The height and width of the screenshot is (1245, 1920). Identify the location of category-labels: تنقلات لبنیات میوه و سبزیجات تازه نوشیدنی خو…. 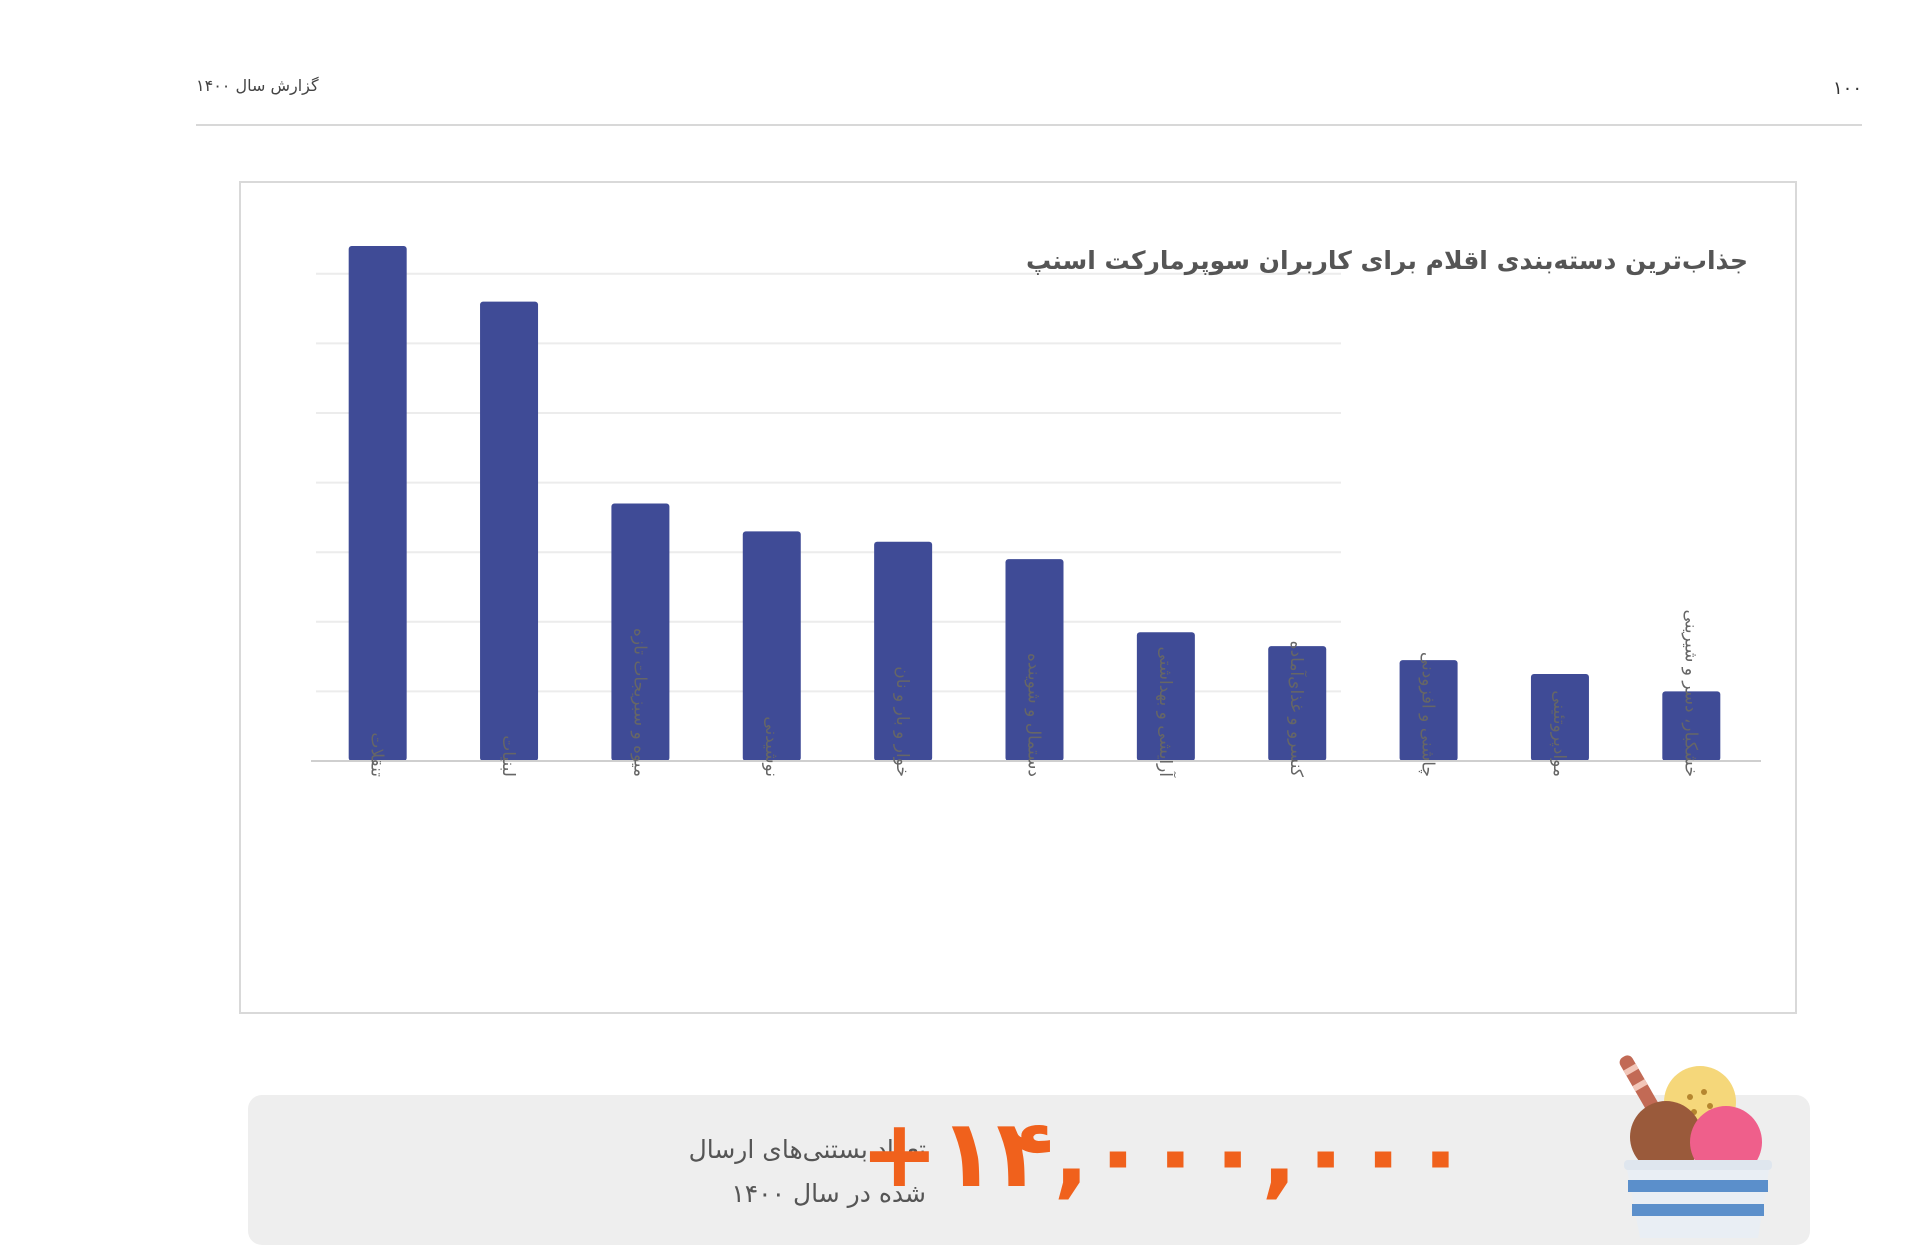
(1034, 694).